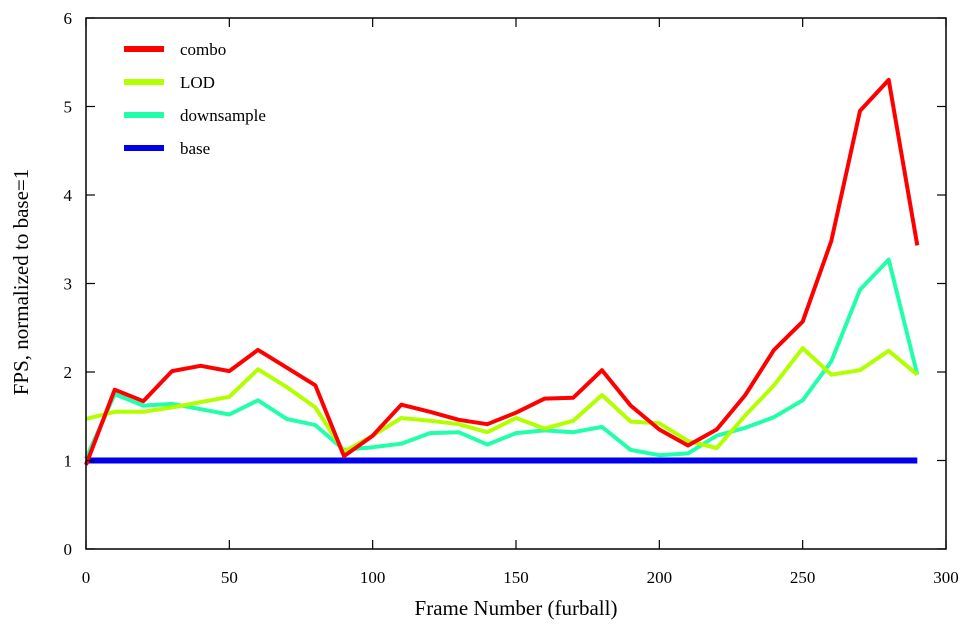 The height and width of the screenshot is (629, 968). Describe the element at coordinates (223, 115) in the screenshot. I see `legend-label-downsample: downsample` at that location.